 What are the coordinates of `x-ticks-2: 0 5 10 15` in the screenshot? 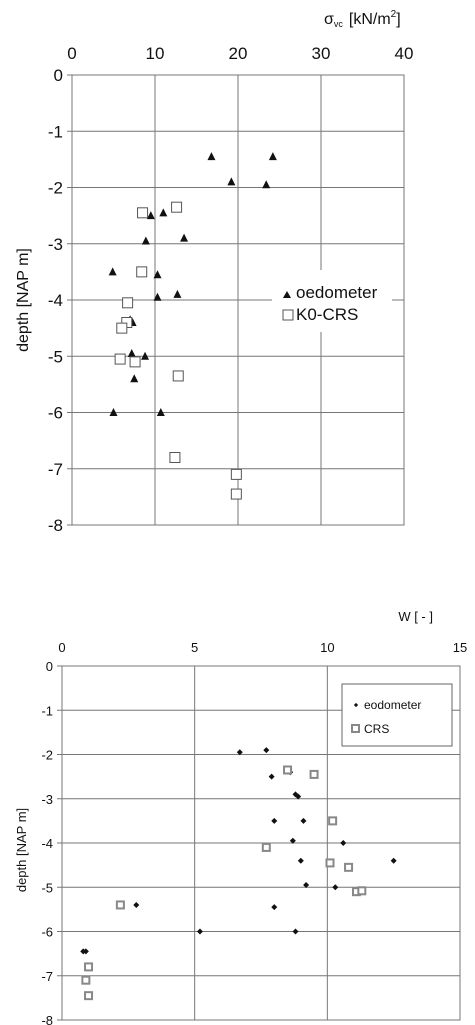 It's located at (262, 647).